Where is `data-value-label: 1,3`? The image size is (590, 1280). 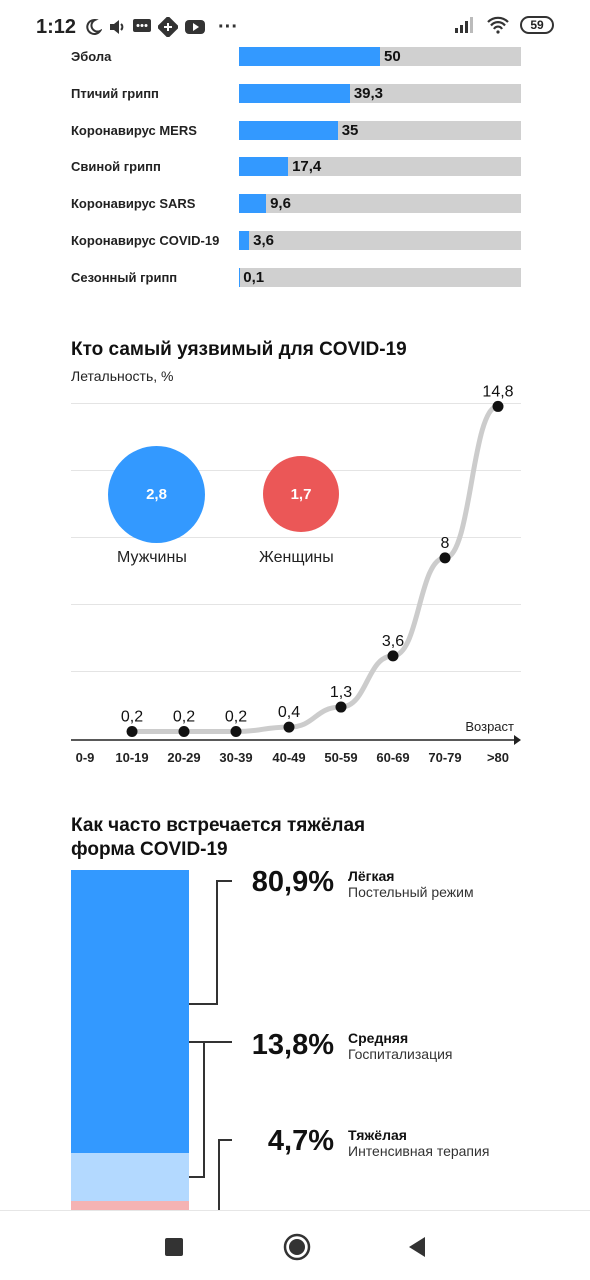
data-value-label: 1,3 is located at coordinates (341, 692).